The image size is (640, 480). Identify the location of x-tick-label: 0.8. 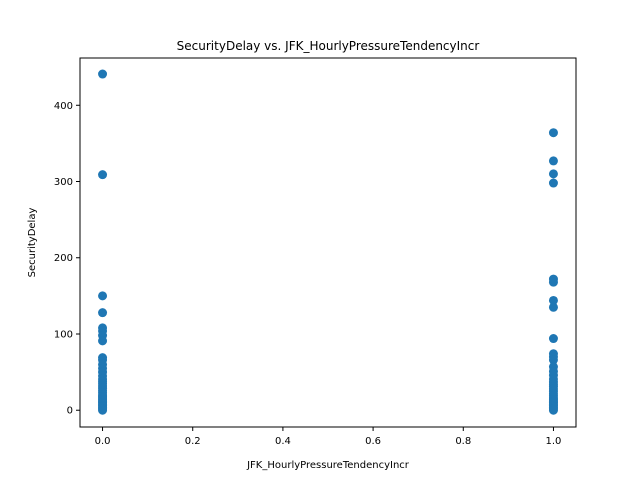
(463, 441).